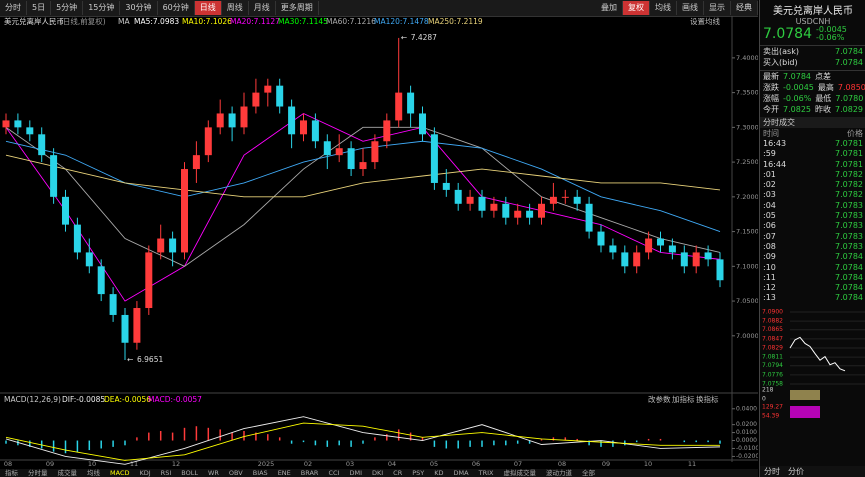 The width and height of the screenshot is (865, 477). I want to click on ticks-title: 分时成交, so click(812, 122).